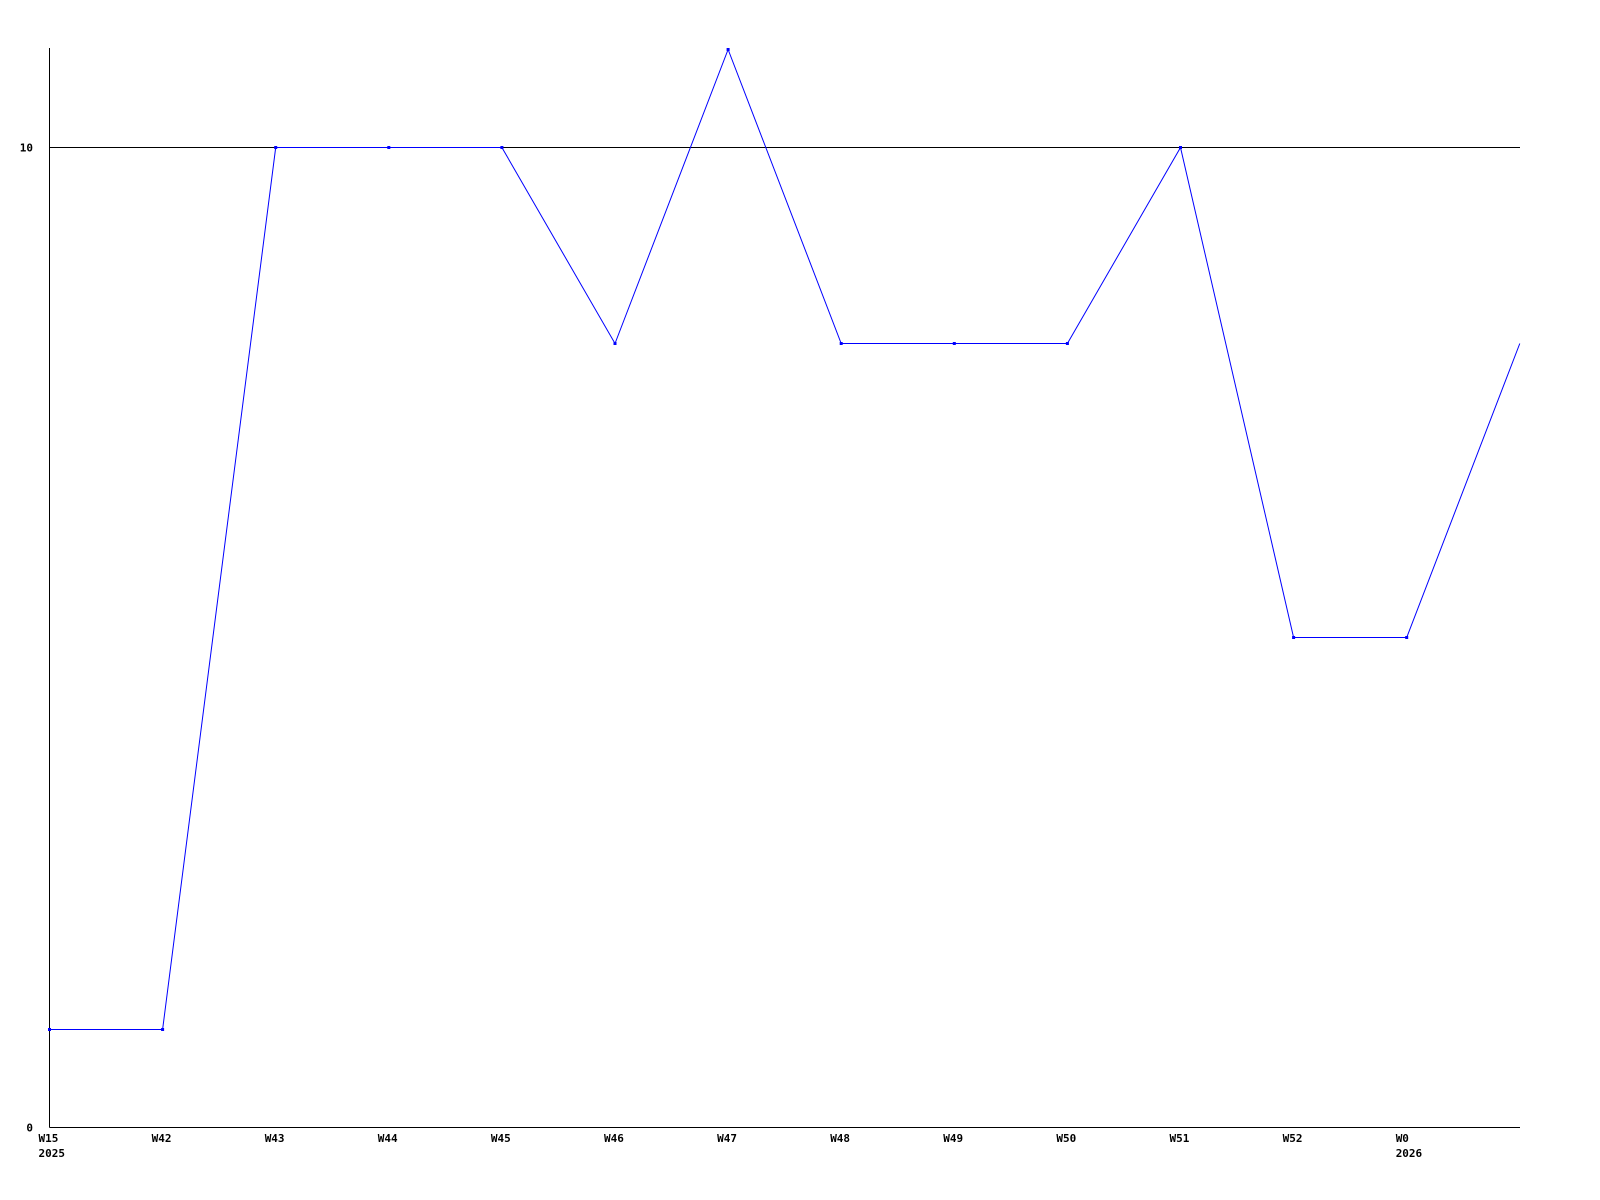 This screenshot has height=1200, width=1600. What do you see at coordinates (275, 1138) in the screenshot?
I see `x-tick-label: W43` at bounding box center [275, 1138].